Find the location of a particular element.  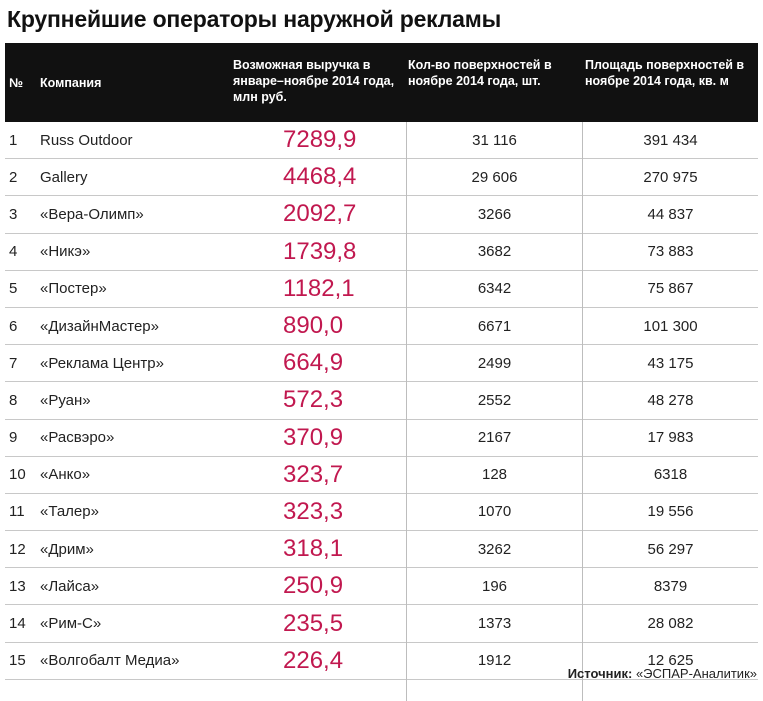

row-count: 1373 is located at coordinates (494, 624).